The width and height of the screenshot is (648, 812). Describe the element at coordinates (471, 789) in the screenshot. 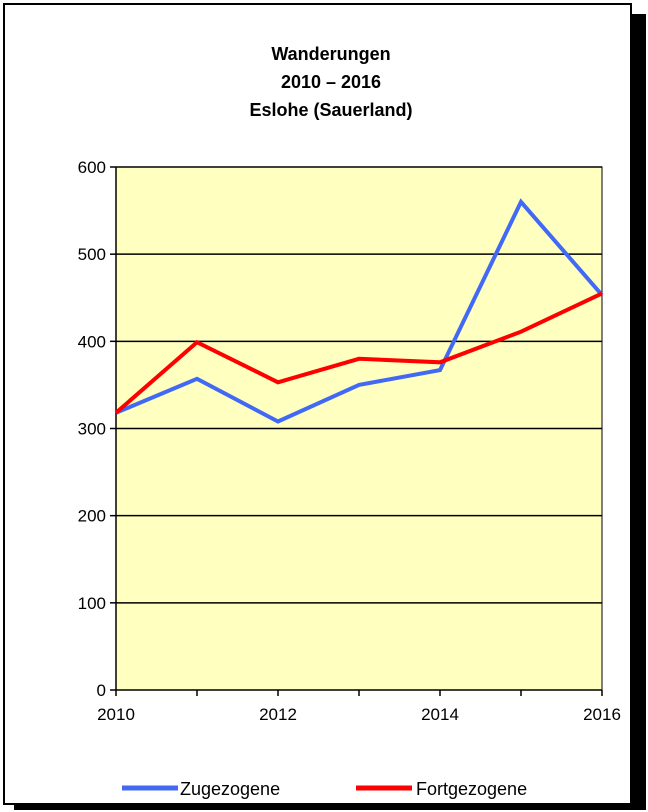

I see `legend-label-fortgezogene: Fortgezogene` at that location.